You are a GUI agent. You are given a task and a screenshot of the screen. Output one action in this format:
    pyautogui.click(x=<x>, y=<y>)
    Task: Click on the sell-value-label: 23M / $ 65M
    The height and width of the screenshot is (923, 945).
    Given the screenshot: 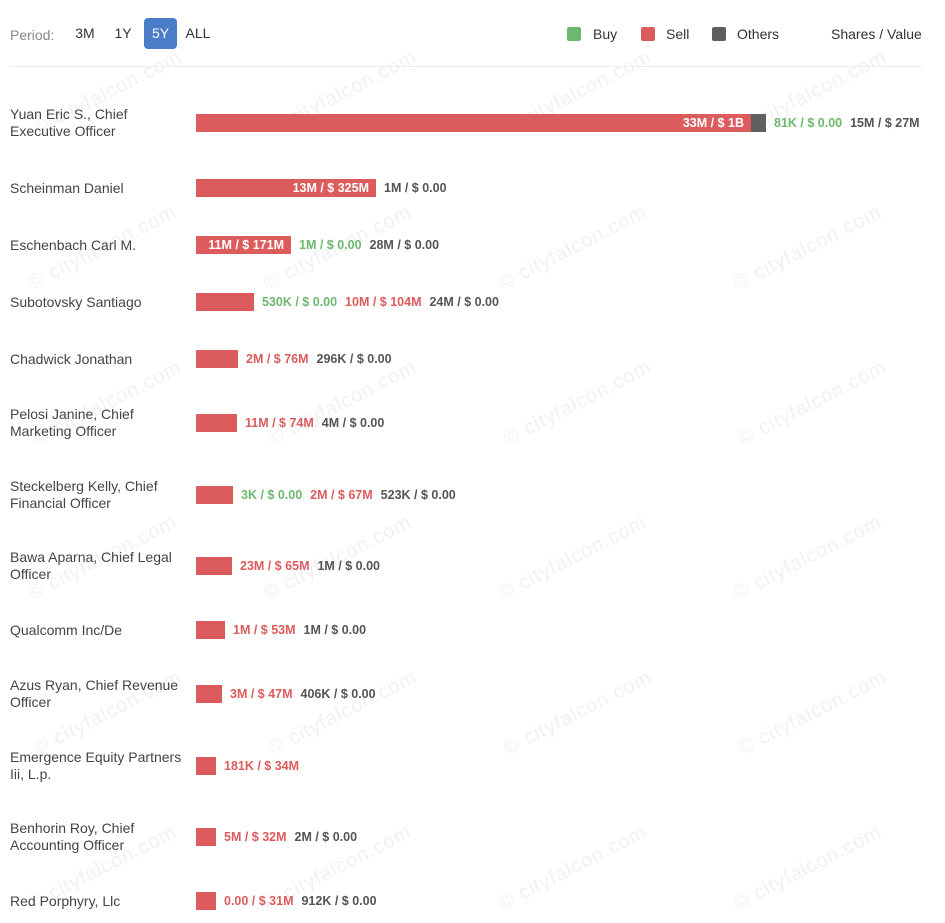 What is the action you would take?
    pyautogui.click(x=275, y=566)
    